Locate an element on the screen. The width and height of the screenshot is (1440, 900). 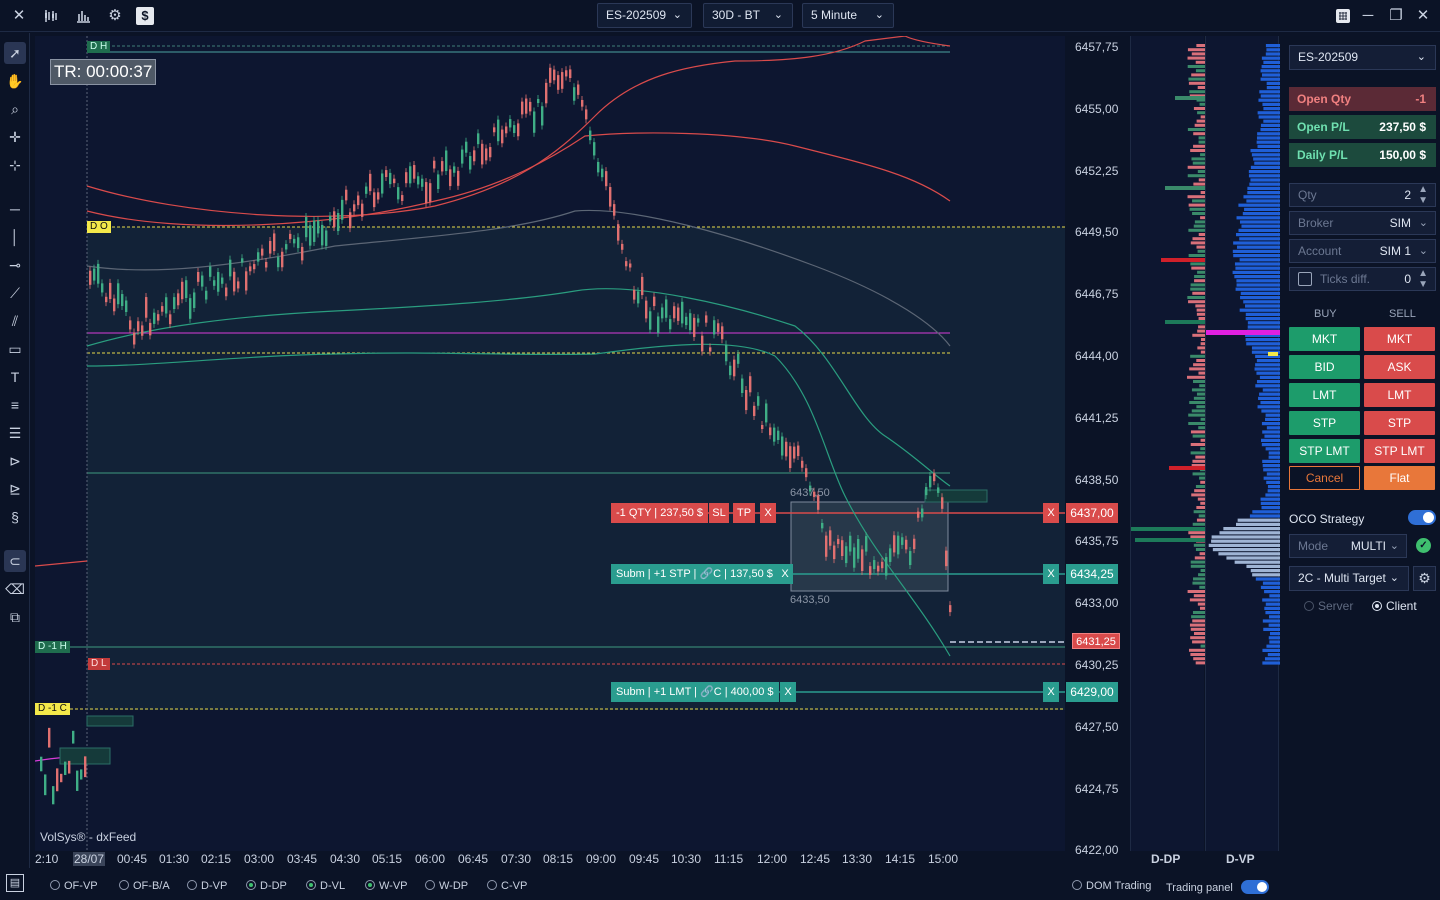
cancel-limit-button-right: X is located at coordinates (1051, 692).